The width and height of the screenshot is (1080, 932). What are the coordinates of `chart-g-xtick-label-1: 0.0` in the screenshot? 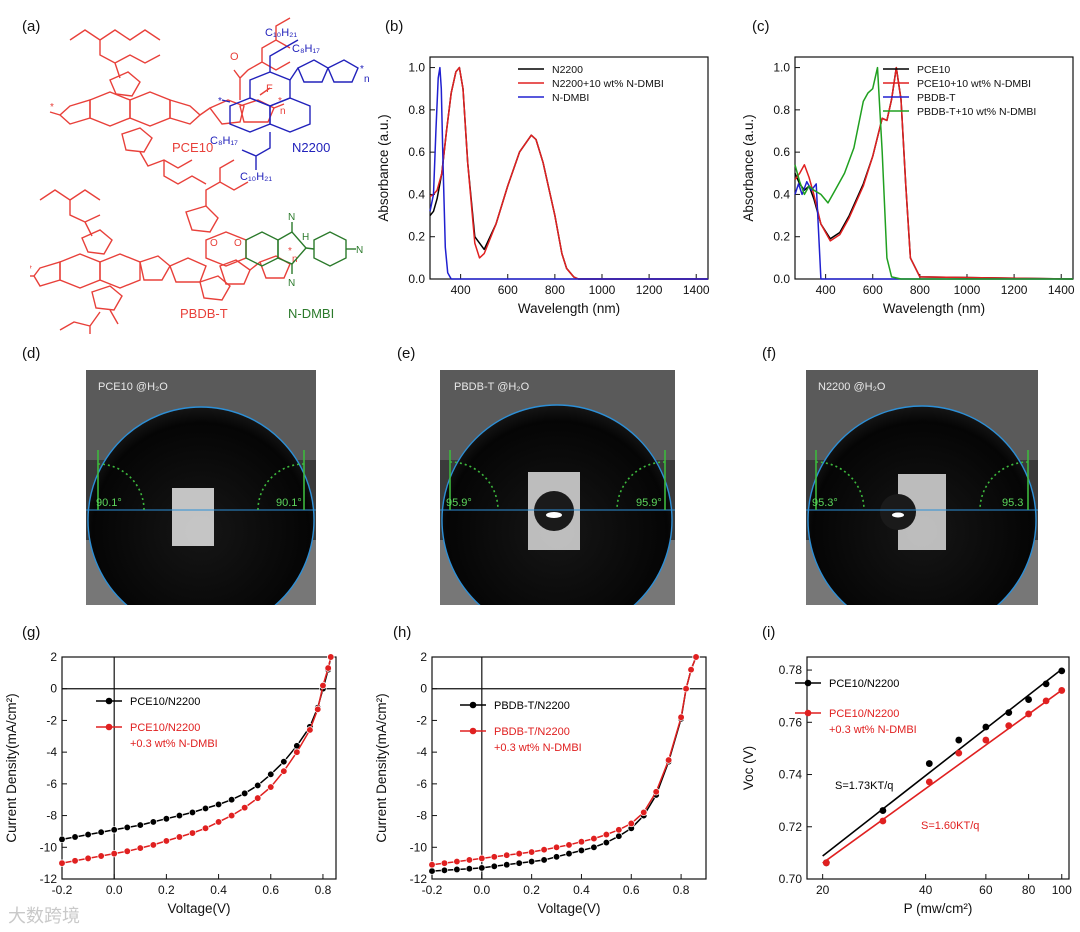 It's located at (114, 890).